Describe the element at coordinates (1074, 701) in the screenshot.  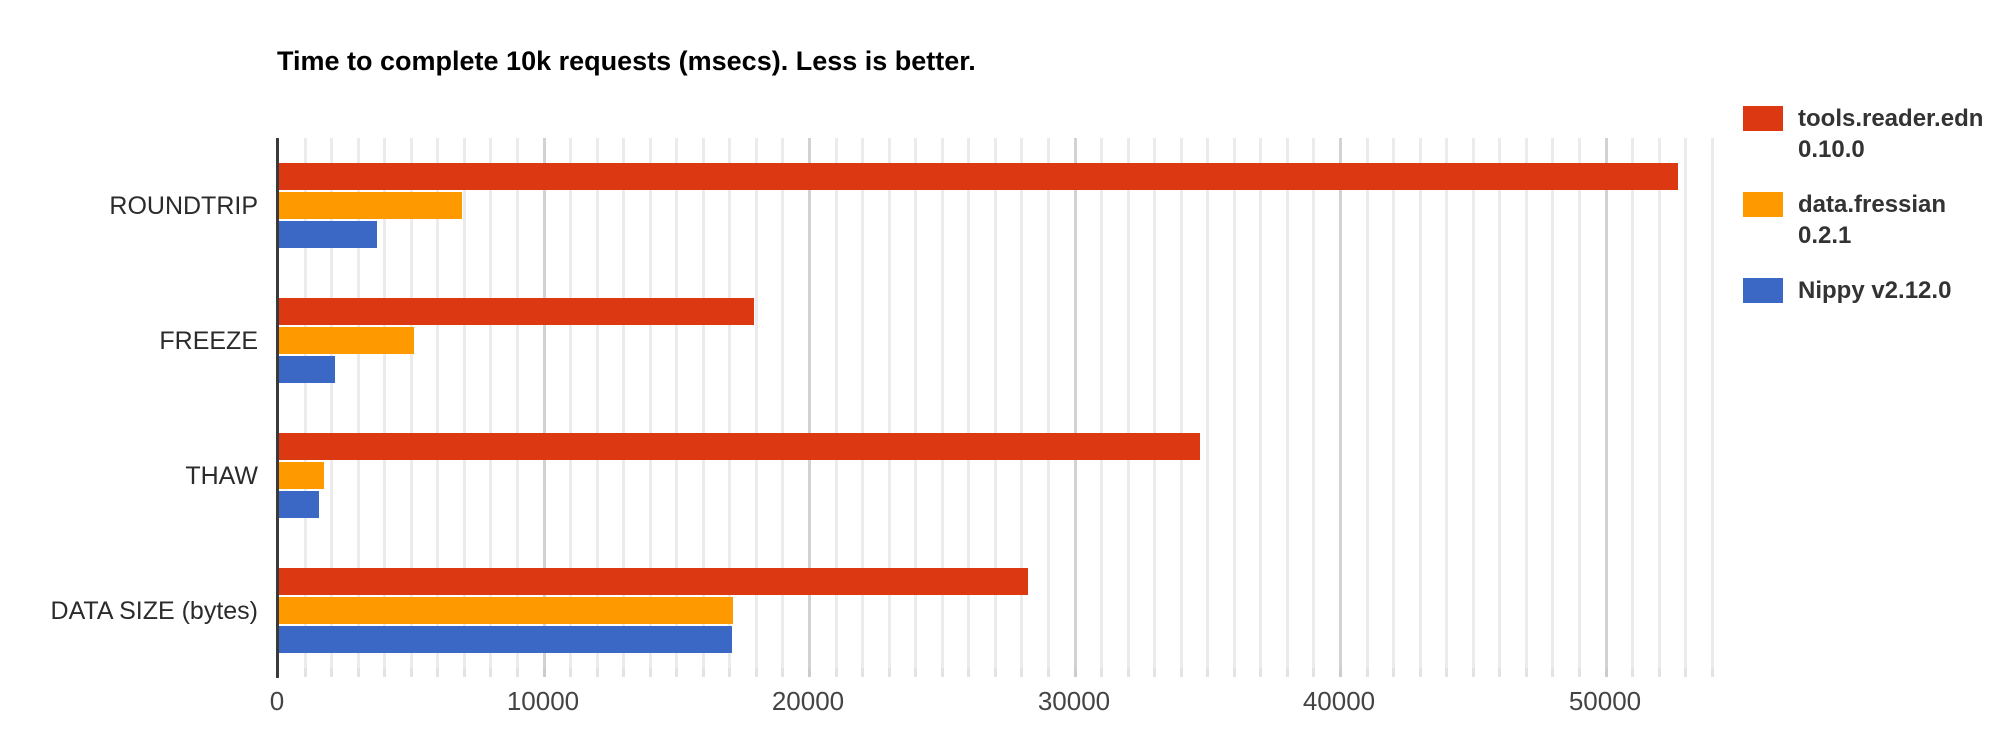
I see `x-tick-label: 30000` at that location.